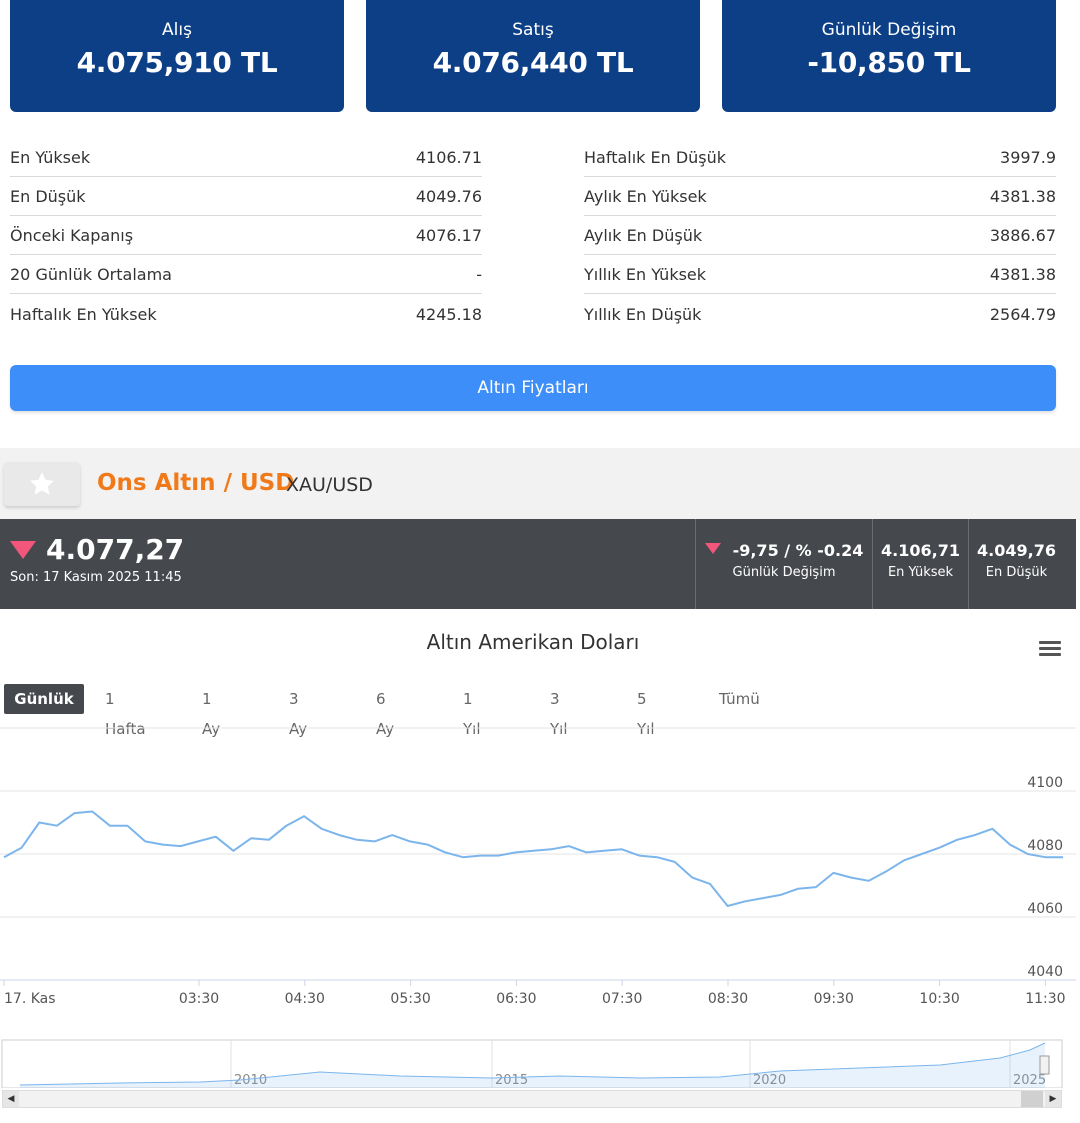 The image size is (1080, 1123). What do you see at coordinates (516, 999) in the screenshot?
I see `x-tick-label: 06:30` at bounding box center [516, 999].